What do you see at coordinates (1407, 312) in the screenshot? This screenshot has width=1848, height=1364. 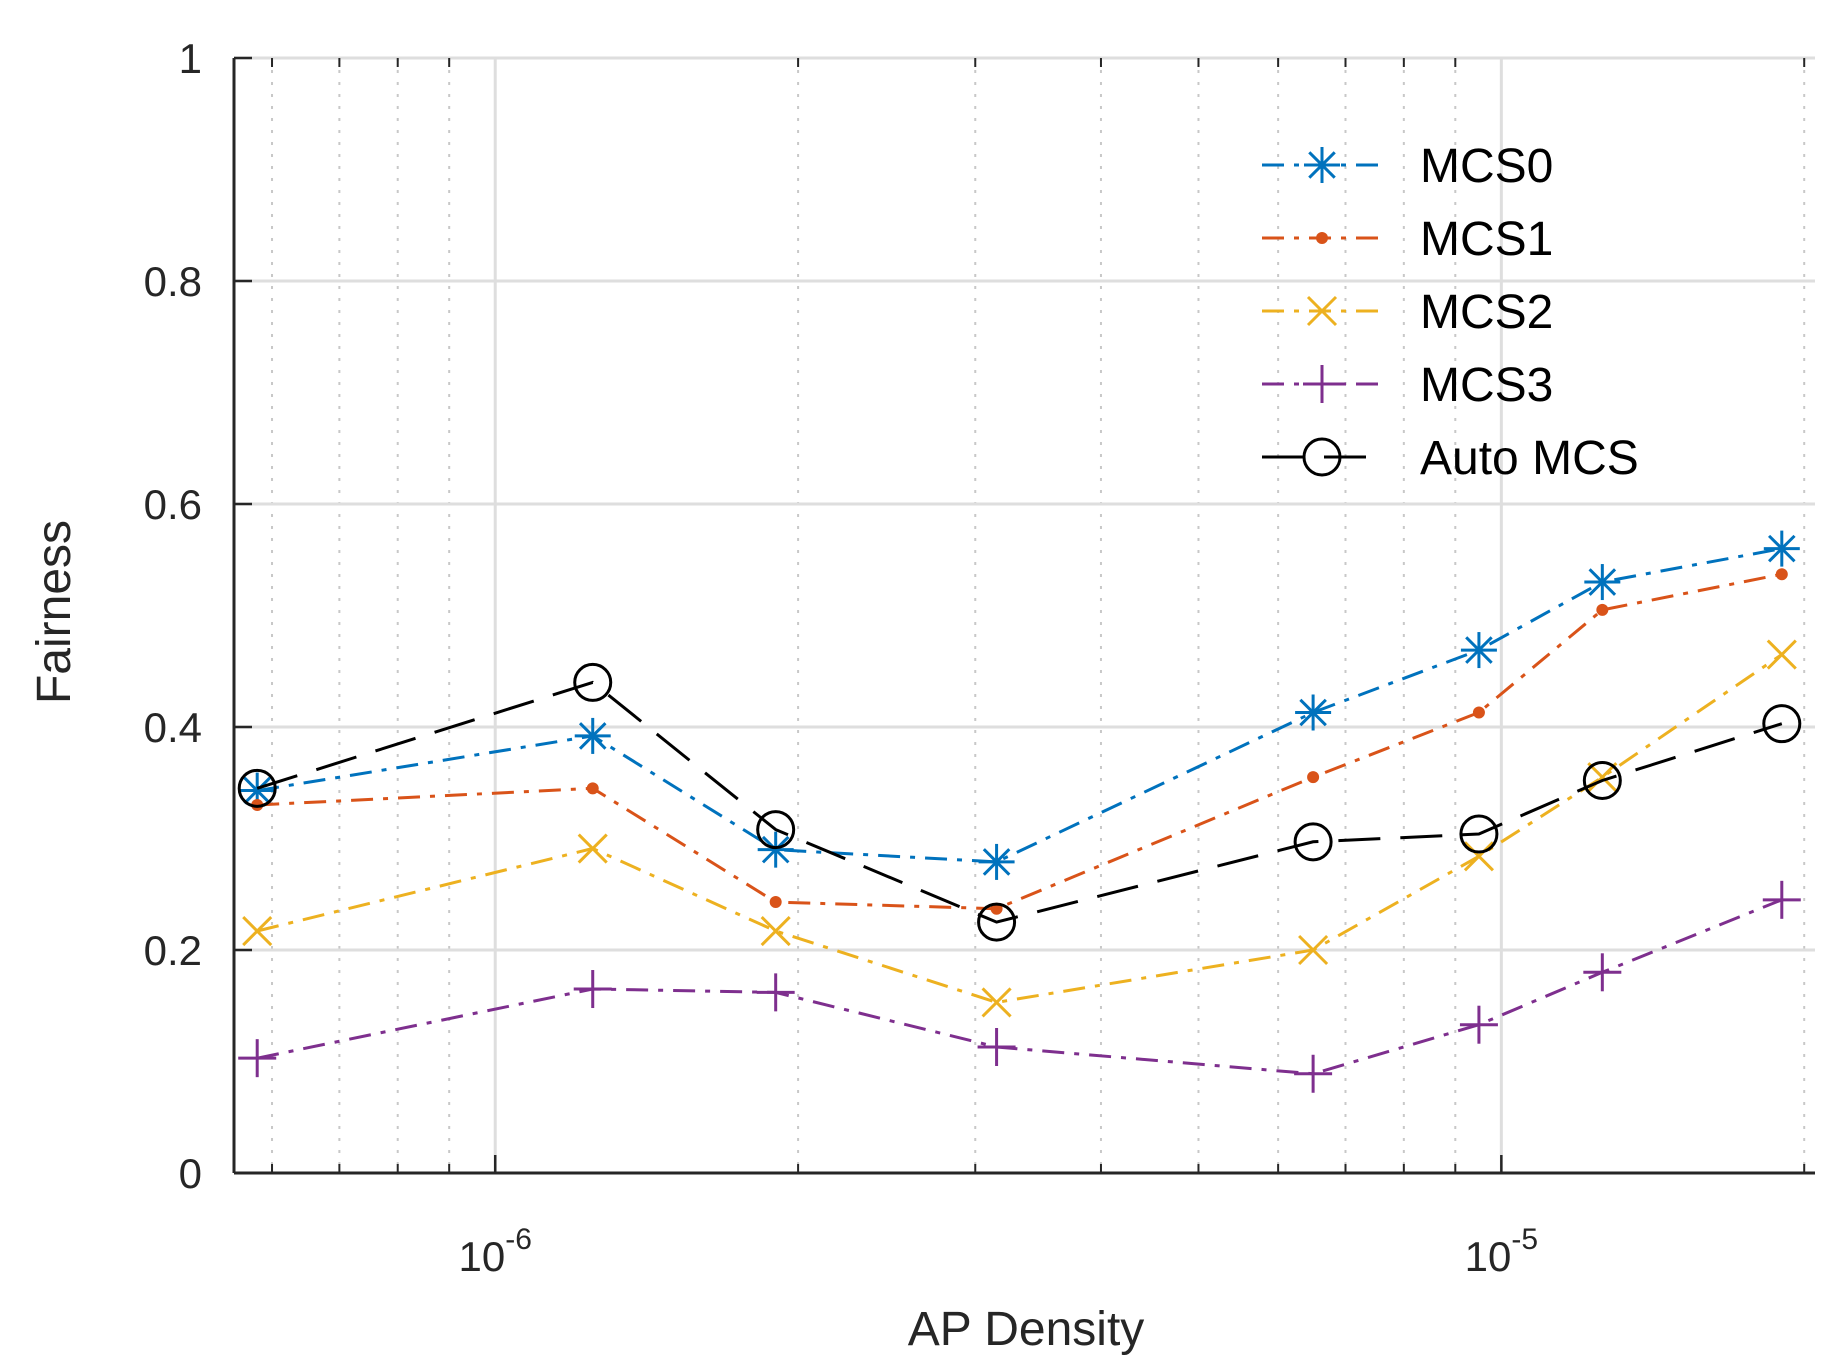 I see `legend-entry: MCS2` at bounding box center [1407, 312].